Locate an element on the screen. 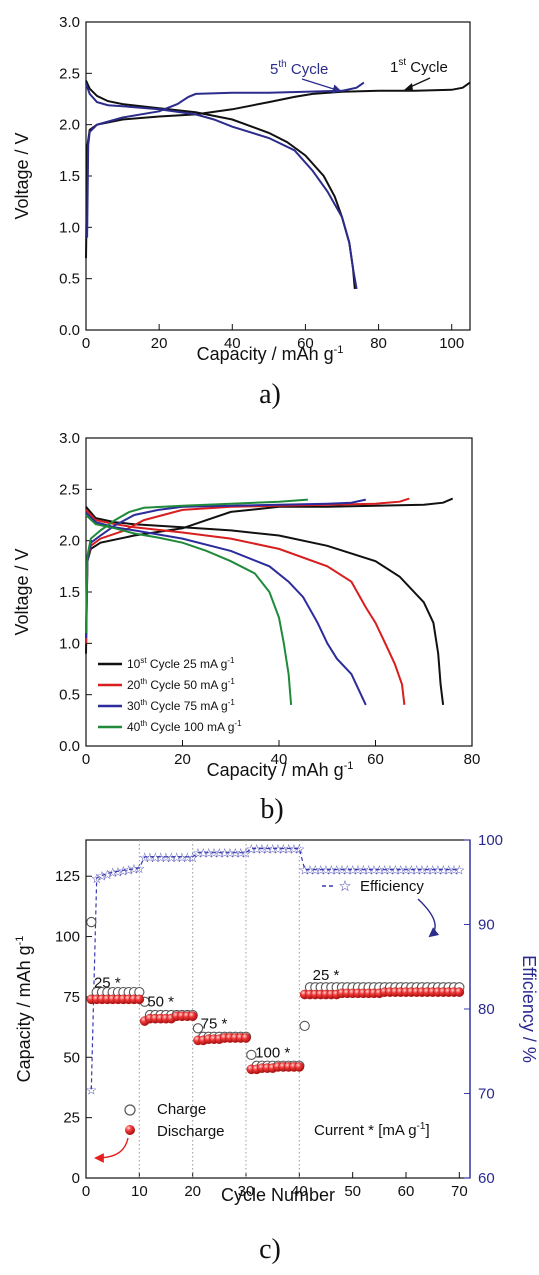  legend-20th-rest: Cycle 50 mA g is located at coordinates (187, 685).